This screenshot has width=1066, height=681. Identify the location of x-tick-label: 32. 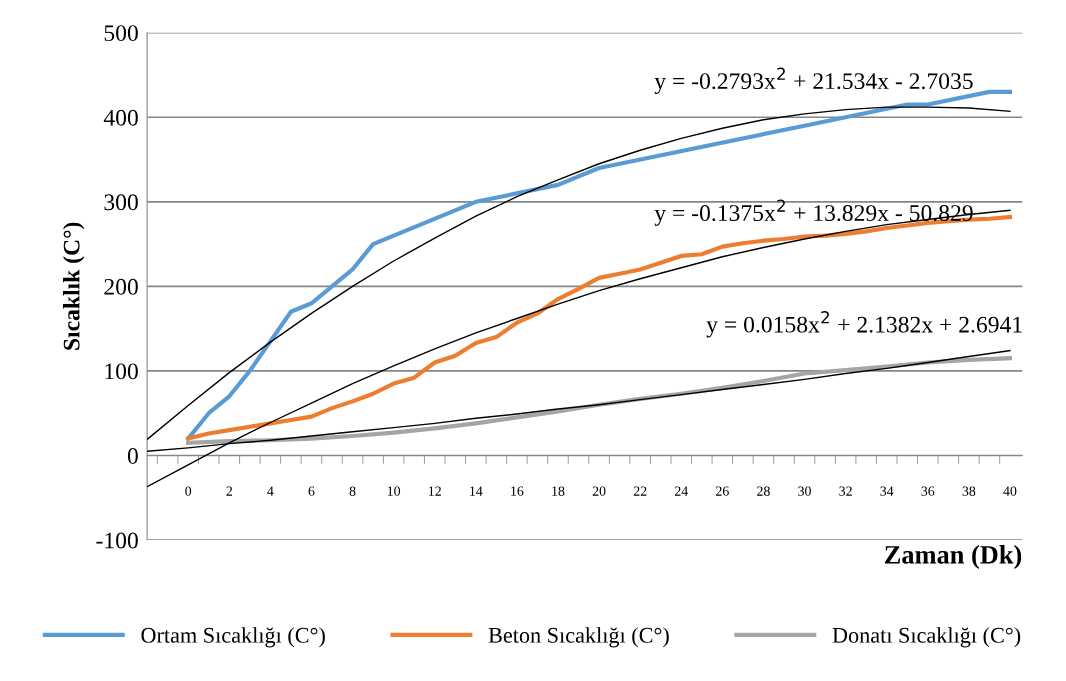
(845, 491).